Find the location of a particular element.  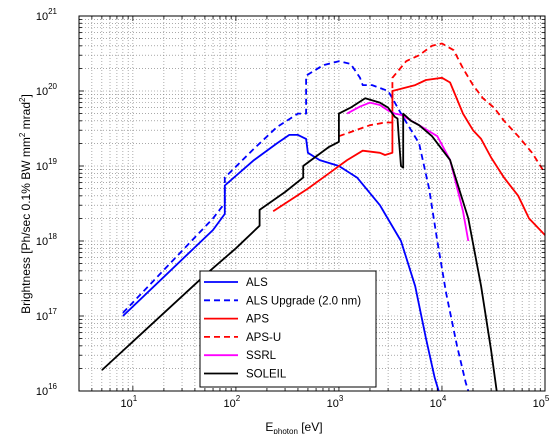

legend-label: ALS Upgrade (2.0 nm) is located at coordinates (303, 301).